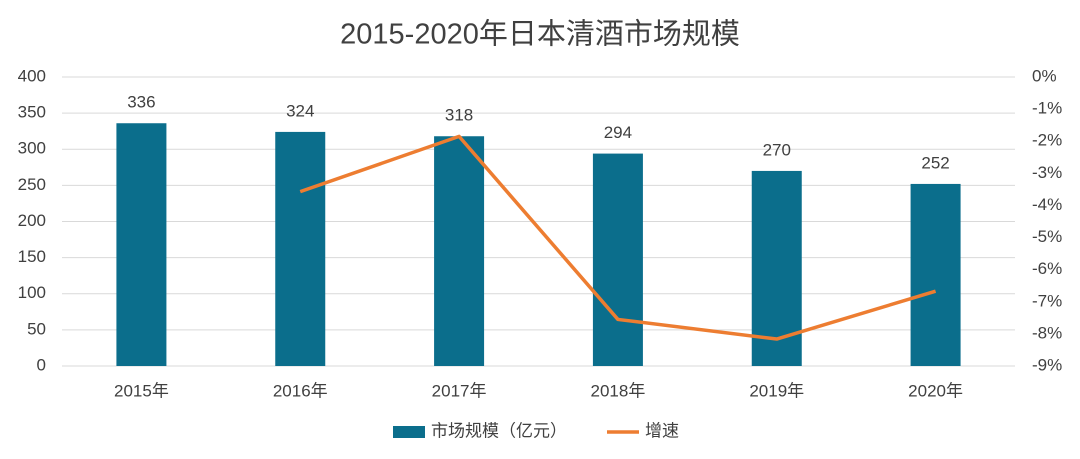 This screenshot has width=1080, height=459. What do you see at coordinates (1047, 236) in the screenshot?
I see `y2-tick-label: -5%` at bounding box center [1047, 236].